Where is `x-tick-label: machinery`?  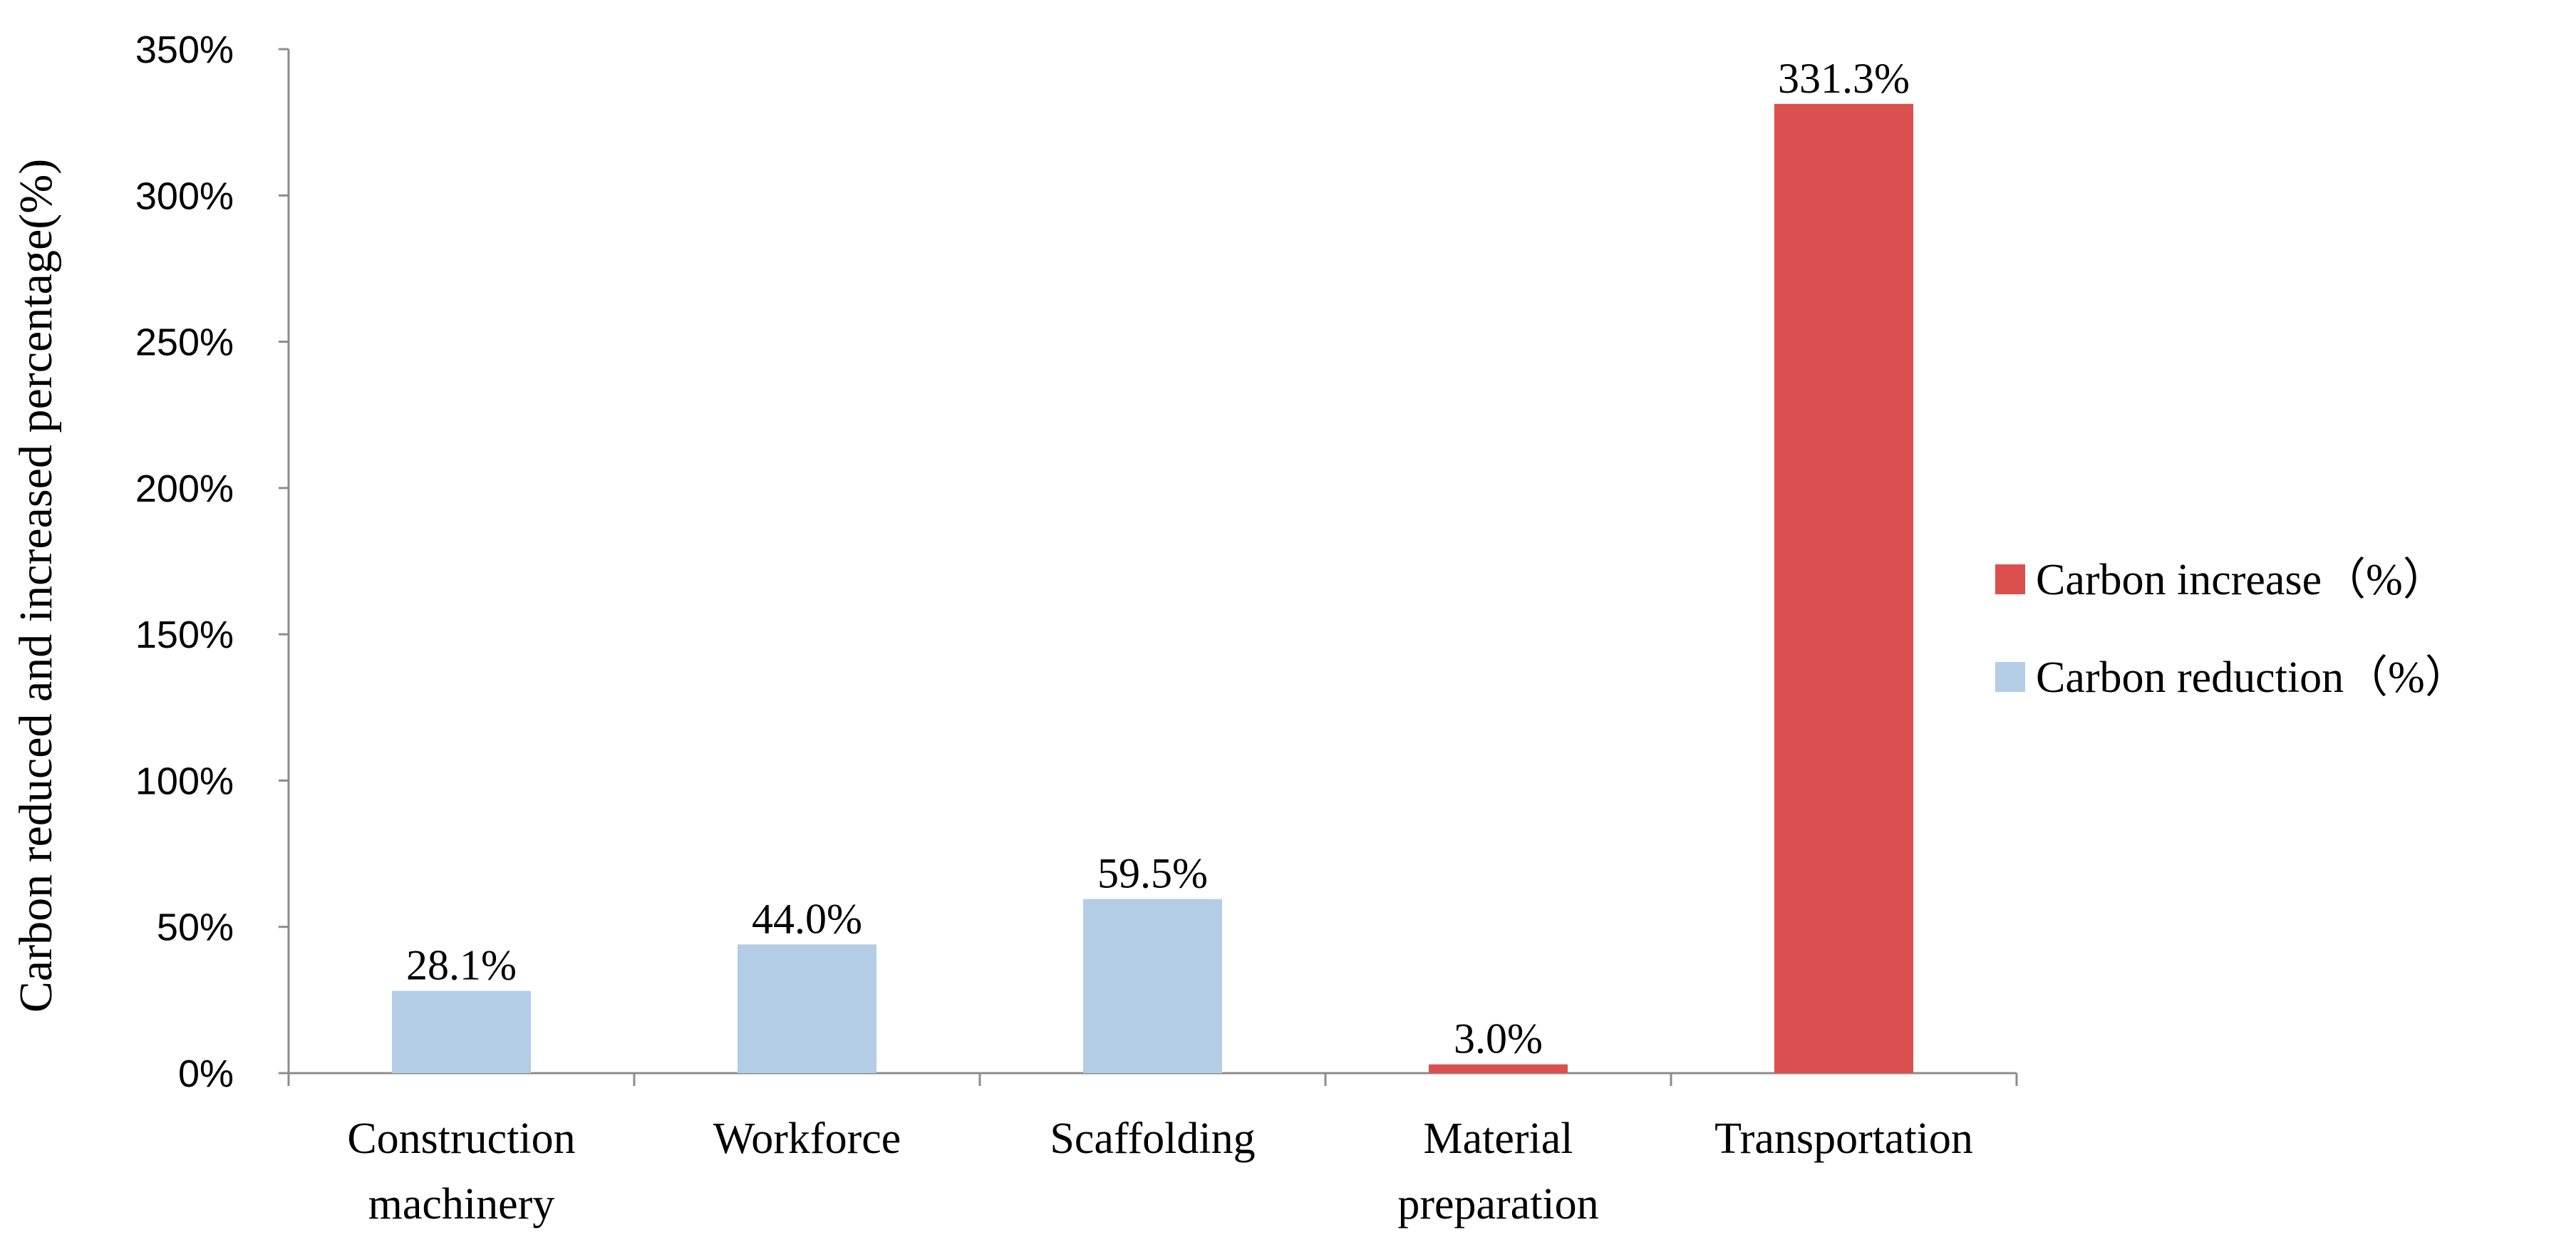 x-tick-label: machinery is located at coordinates (462, 1204).